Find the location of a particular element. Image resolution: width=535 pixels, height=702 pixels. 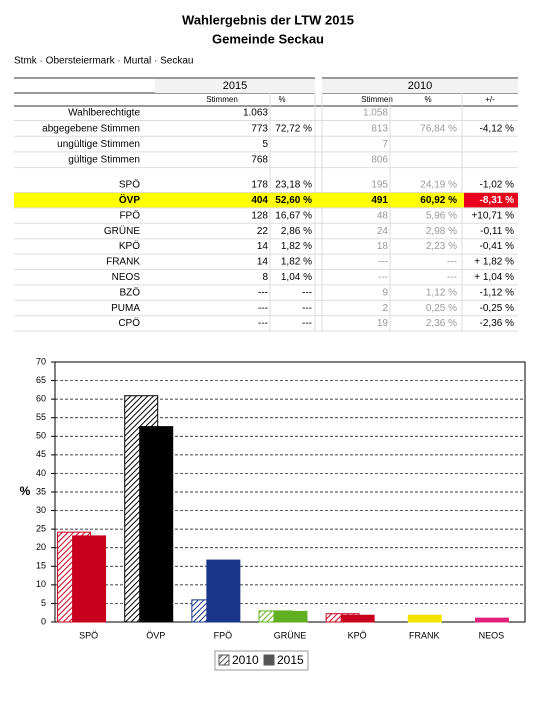

row-label: KPÖ is located at coordinates (129, 246).